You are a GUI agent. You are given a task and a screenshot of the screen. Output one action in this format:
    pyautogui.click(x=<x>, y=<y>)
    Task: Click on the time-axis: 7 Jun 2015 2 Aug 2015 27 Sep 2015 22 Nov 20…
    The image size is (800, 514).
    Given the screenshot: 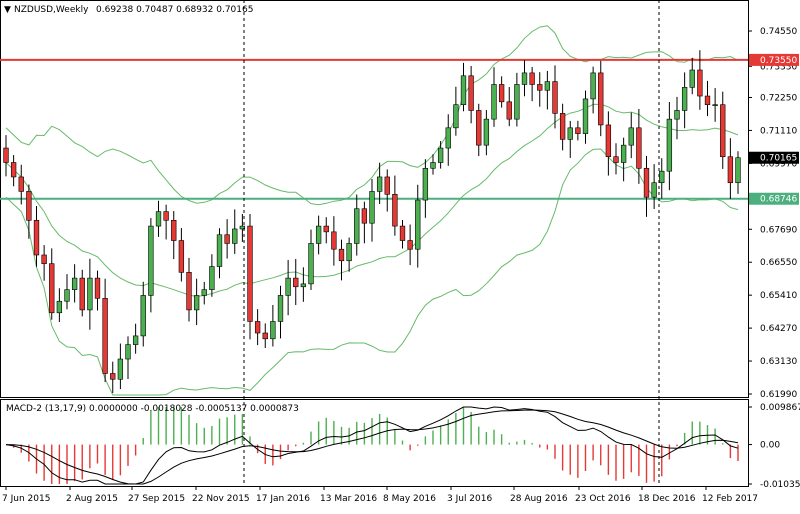 What is the action you would take?
    pyautogui.click(x=380, y=495)
    